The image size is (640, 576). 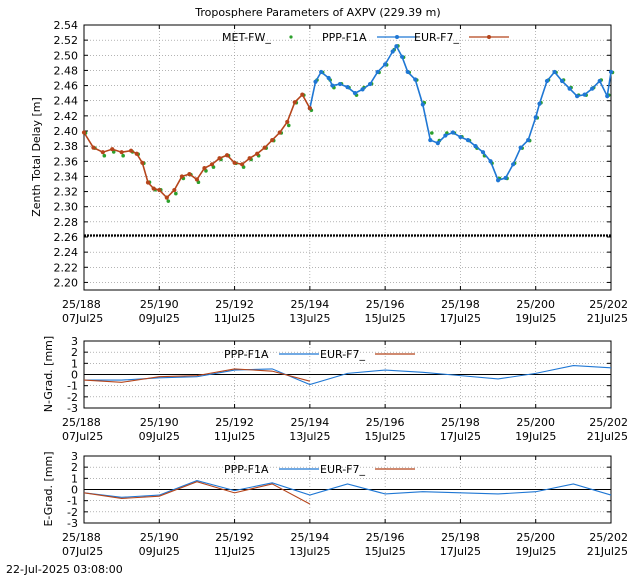 What do you see at coordinates (535, 318) in the screenshot?
I see `x-tick-date-label: 19Jul25` at bounding box center [535, 318].